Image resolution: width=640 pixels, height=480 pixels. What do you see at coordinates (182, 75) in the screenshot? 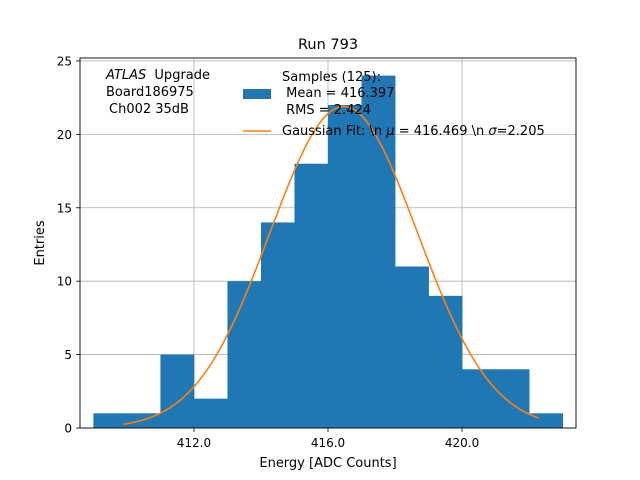
I see `upgrade-label: Upgrade` at bounding box center [182, 75].